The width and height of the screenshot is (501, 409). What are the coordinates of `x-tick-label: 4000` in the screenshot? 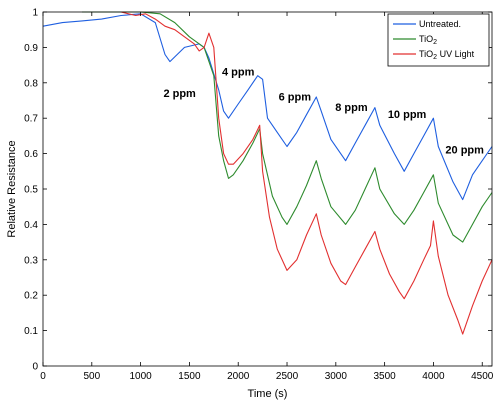 It's located at (433, 376).